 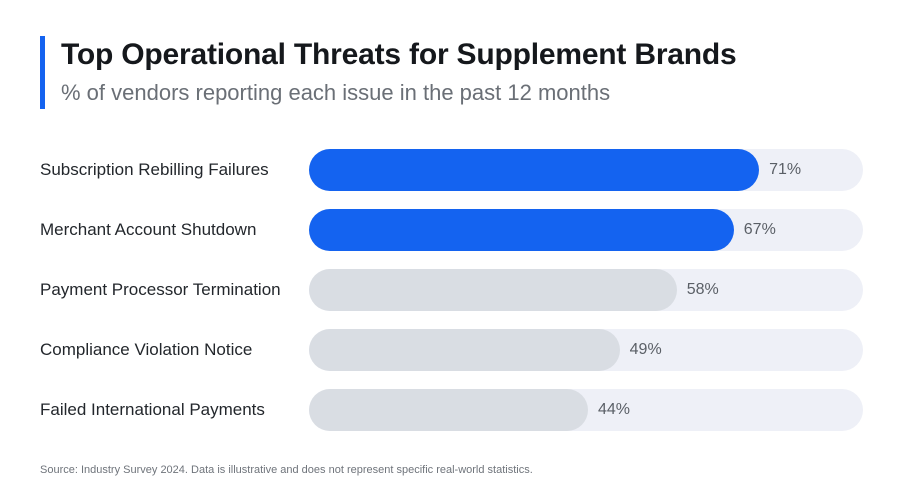 What do you see at coordinates (645, 349) in the screenshot?
I see `value-label: 49%` at bounding box center [645, 349].